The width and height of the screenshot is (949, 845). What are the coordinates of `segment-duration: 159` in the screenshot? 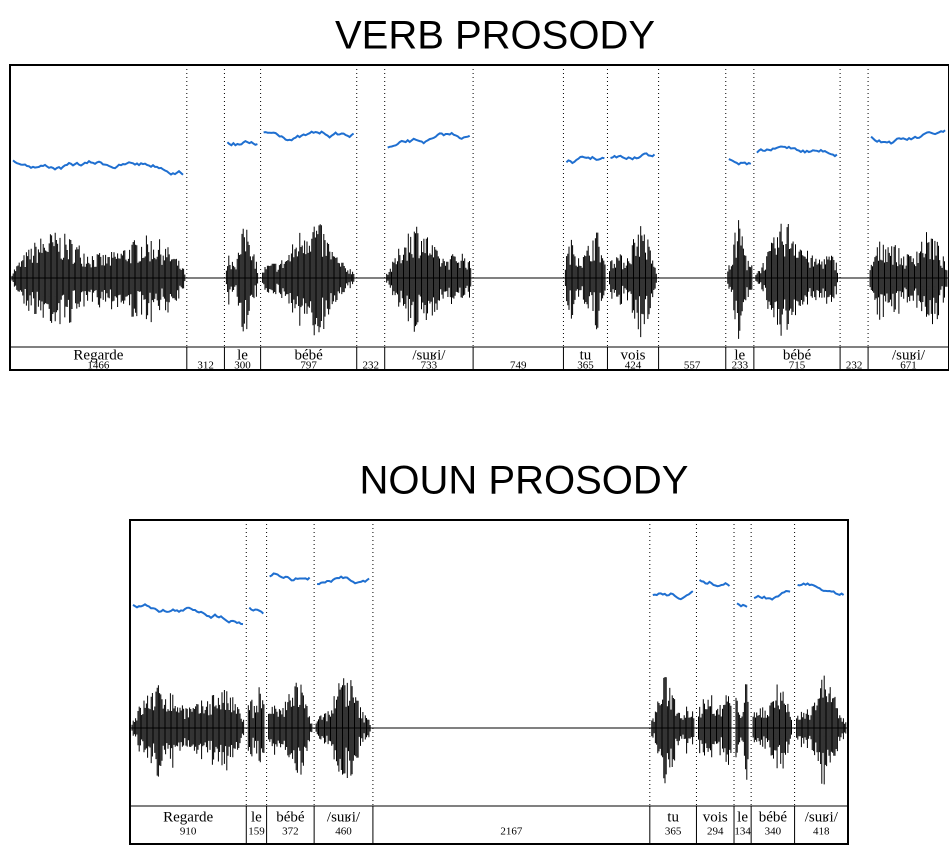 It's located at (256, 832).